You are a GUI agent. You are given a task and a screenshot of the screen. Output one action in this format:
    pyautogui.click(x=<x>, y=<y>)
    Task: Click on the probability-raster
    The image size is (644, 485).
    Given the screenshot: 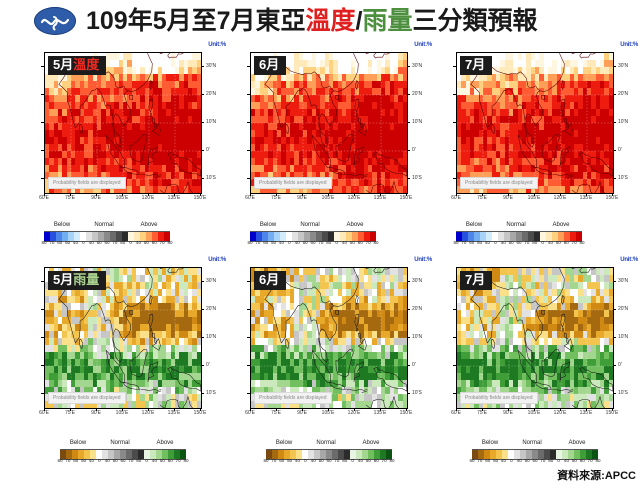 What is the action you would take?
    pyautogui.click(x=329, y=123)
    